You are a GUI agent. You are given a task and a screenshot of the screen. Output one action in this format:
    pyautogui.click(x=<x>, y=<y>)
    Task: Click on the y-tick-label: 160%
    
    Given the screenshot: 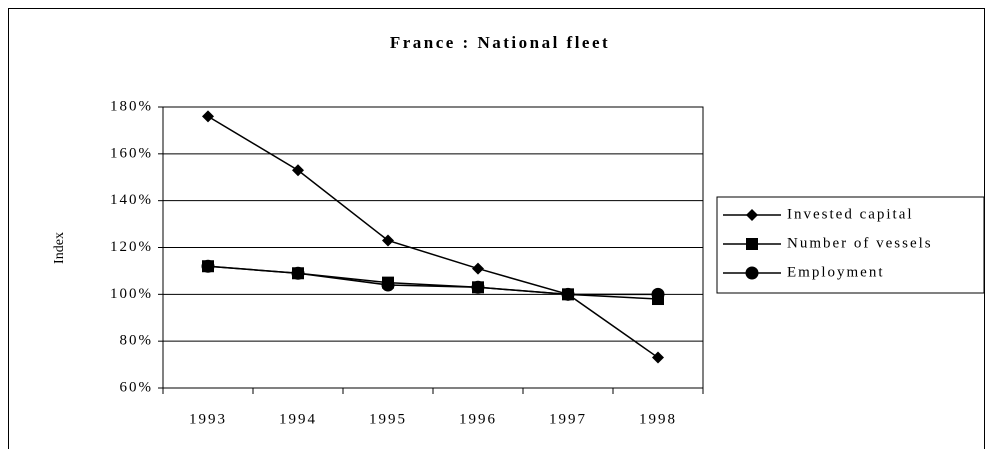 What is the action you would take?
    pyautogui.click(x=131, y=153)
    